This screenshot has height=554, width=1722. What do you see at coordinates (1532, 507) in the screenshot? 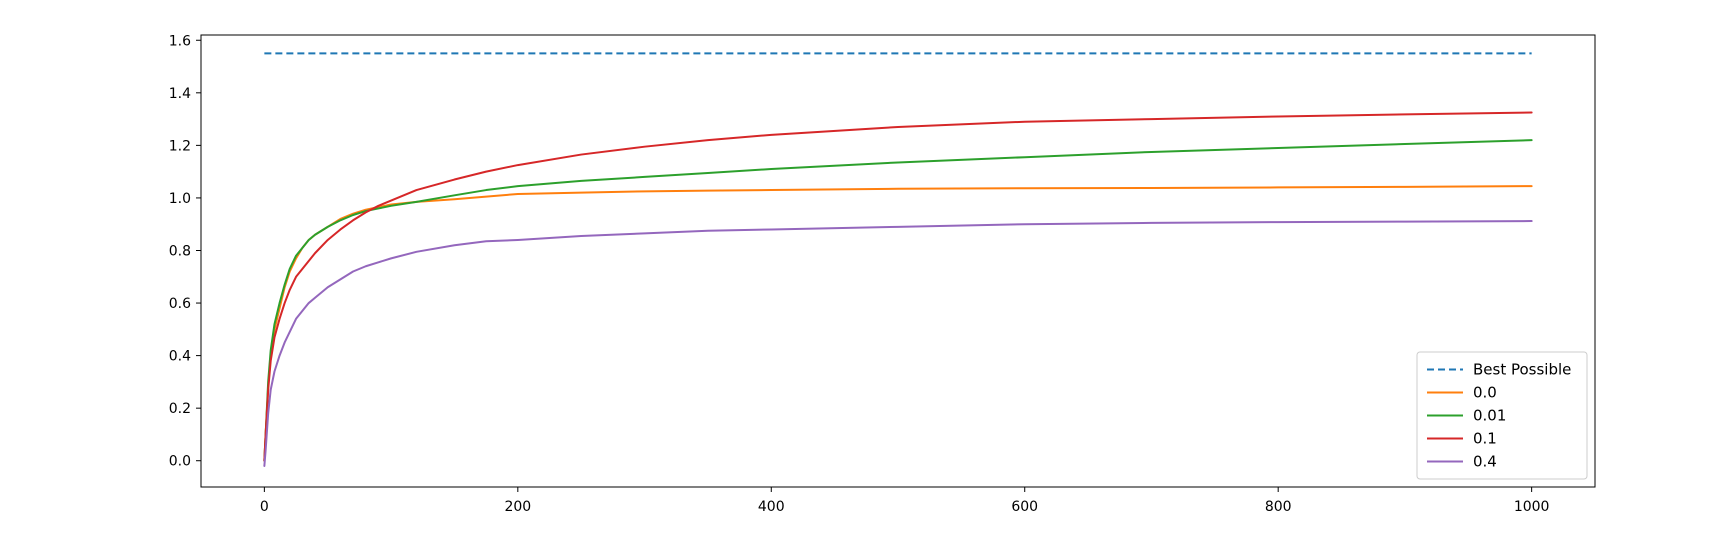
I see `x-tick-label-5: 1000` at bounding box center [1532, 507].